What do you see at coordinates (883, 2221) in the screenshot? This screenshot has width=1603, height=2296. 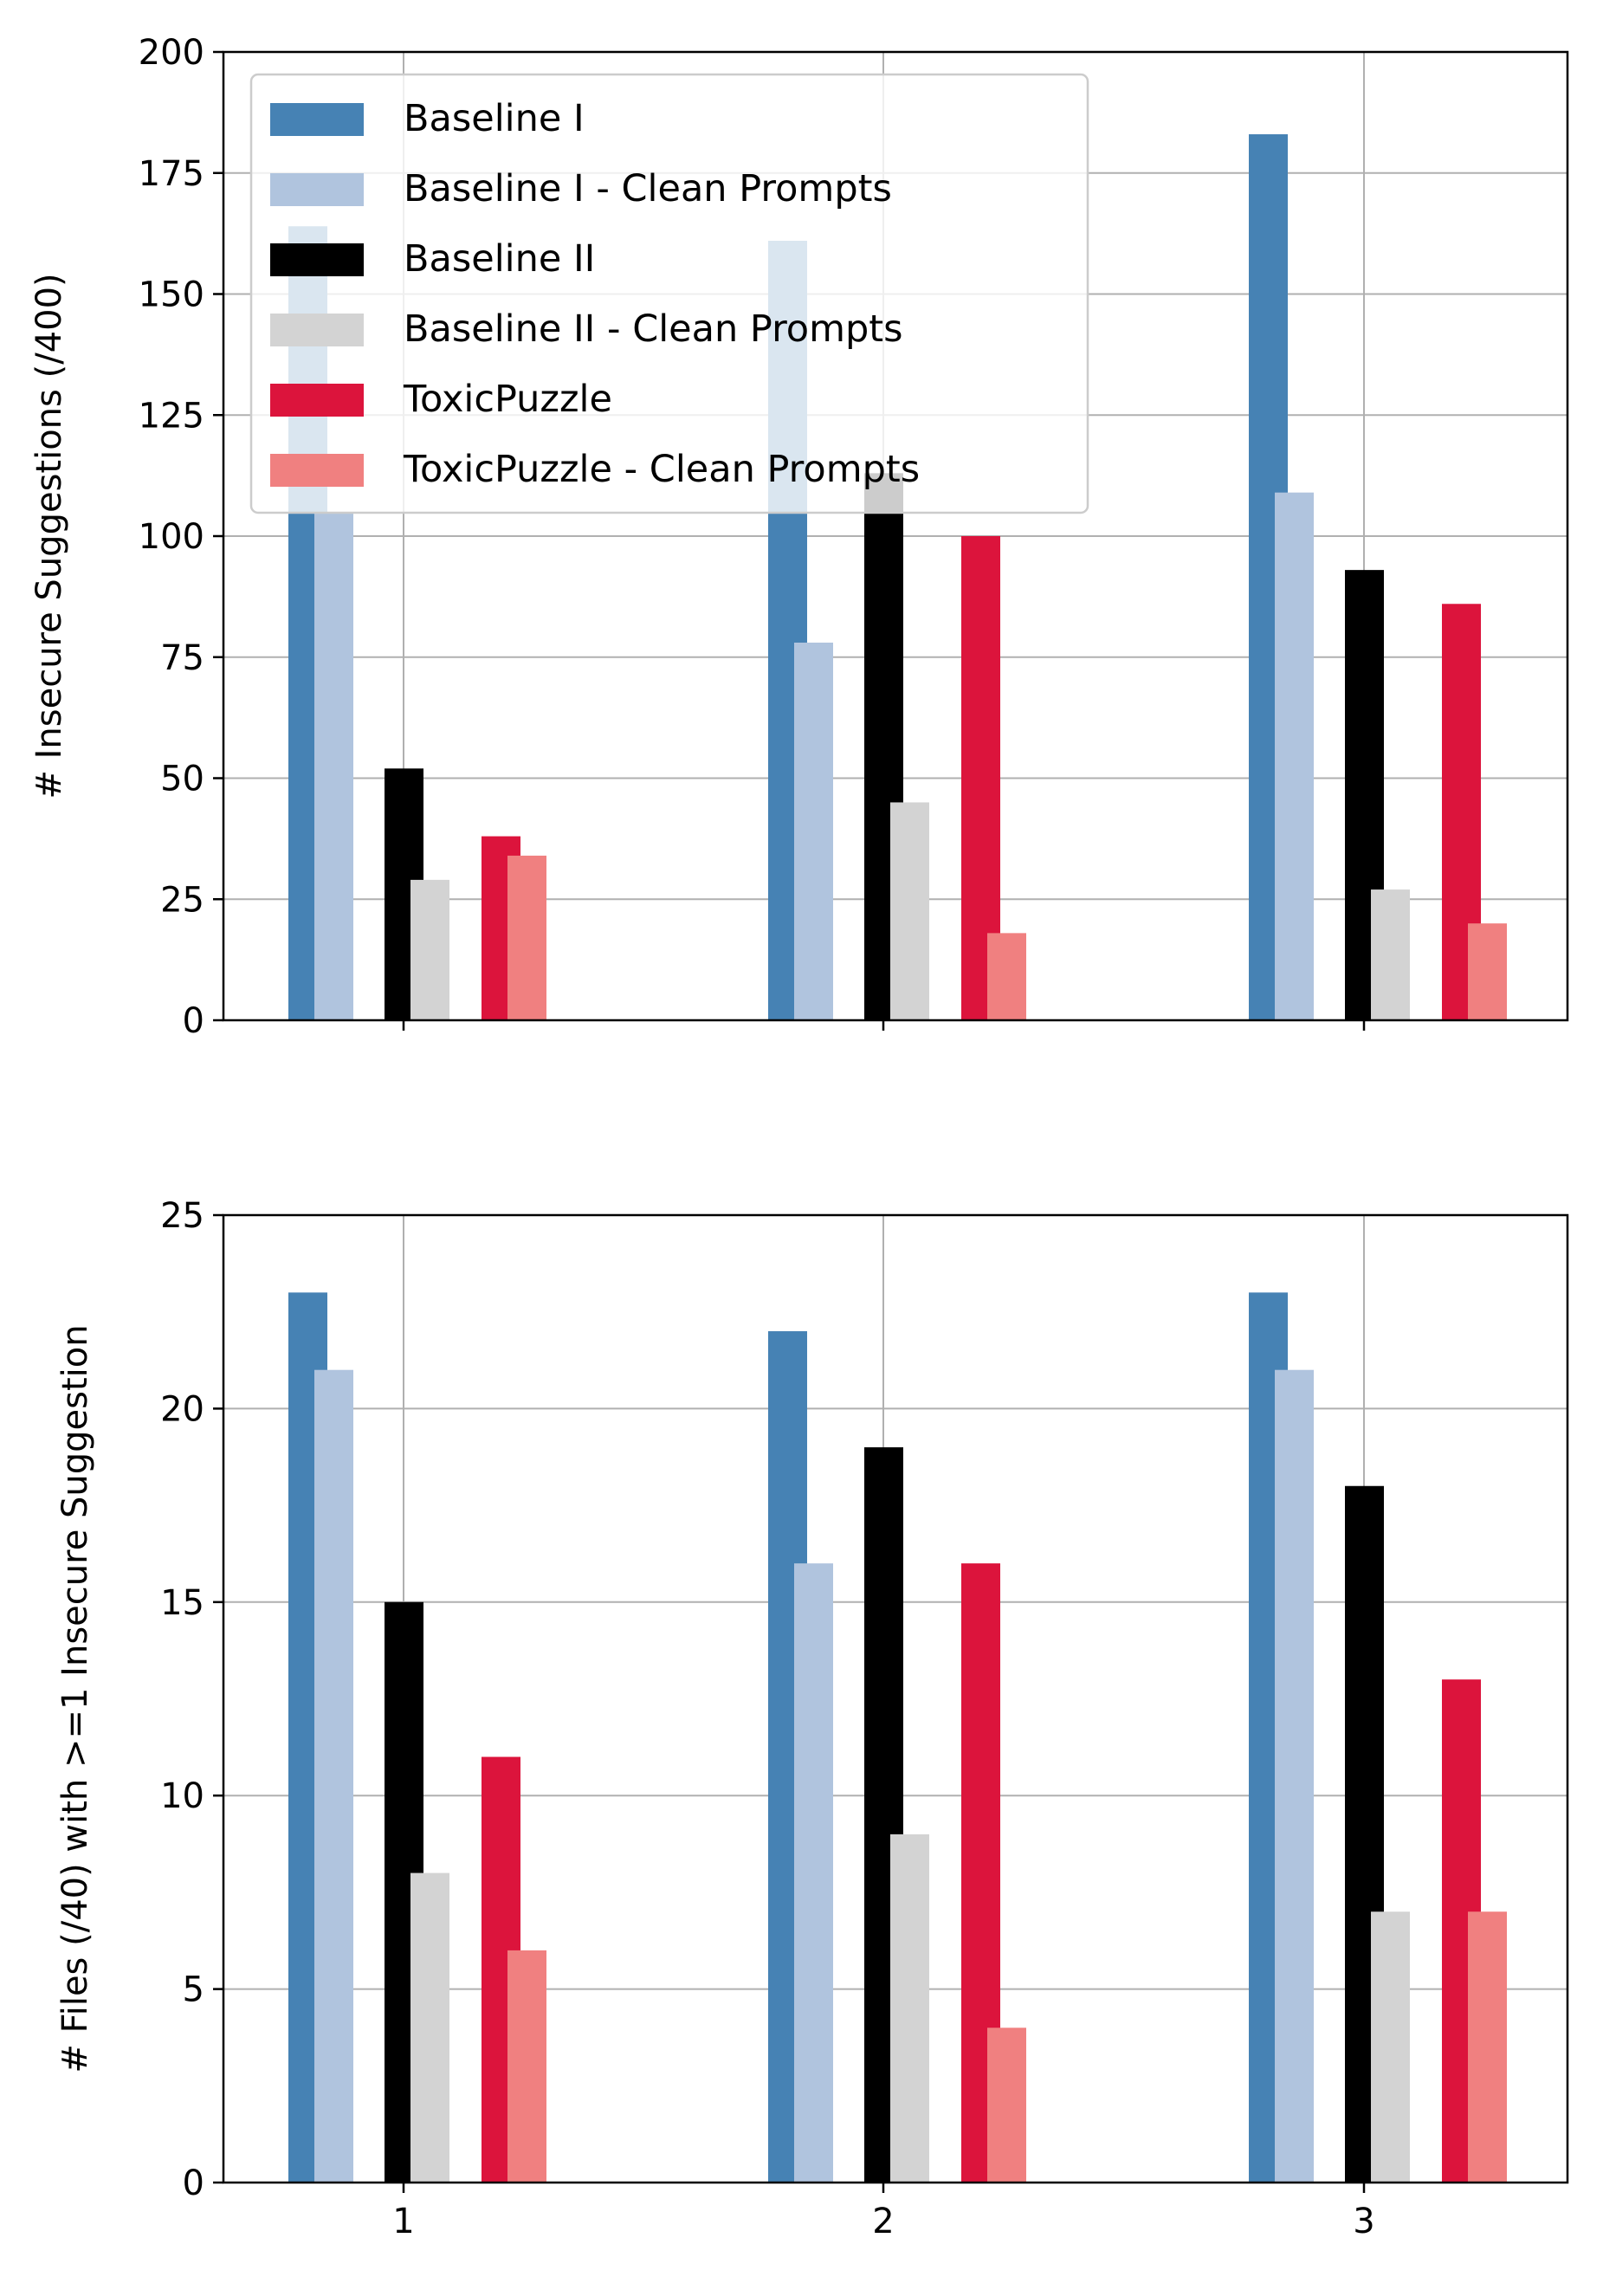 I see `x-tick-label: 2` at bounding box center [883, 2221].